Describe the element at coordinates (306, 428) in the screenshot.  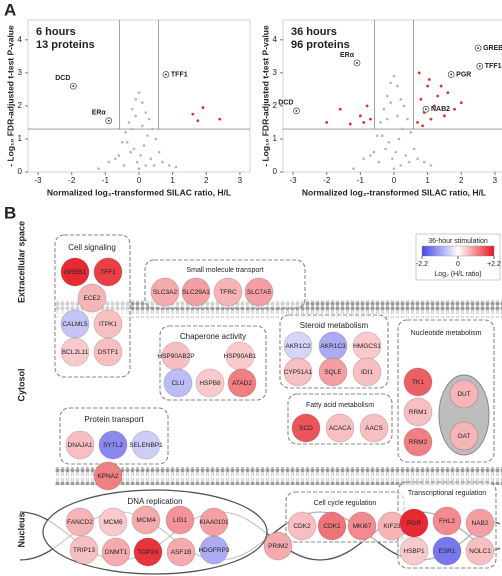
I see `protein-label: SCD` at that location.